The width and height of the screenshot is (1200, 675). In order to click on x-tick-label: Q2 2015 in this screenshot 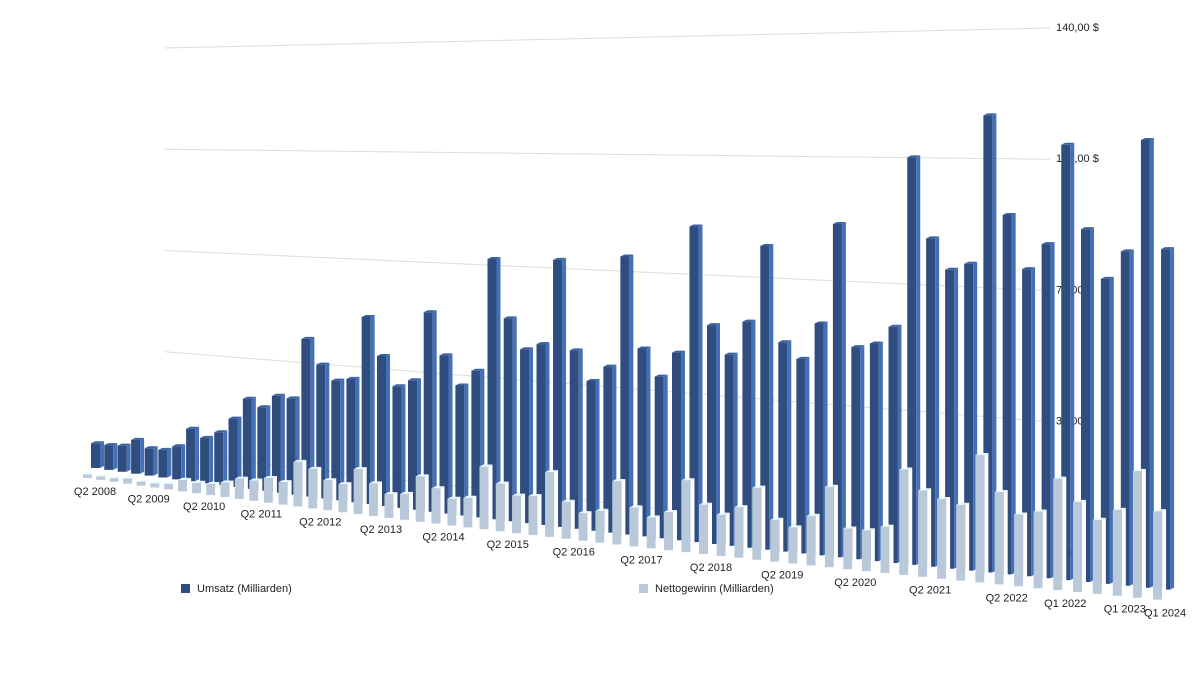, I will do `click(508, 545)`.